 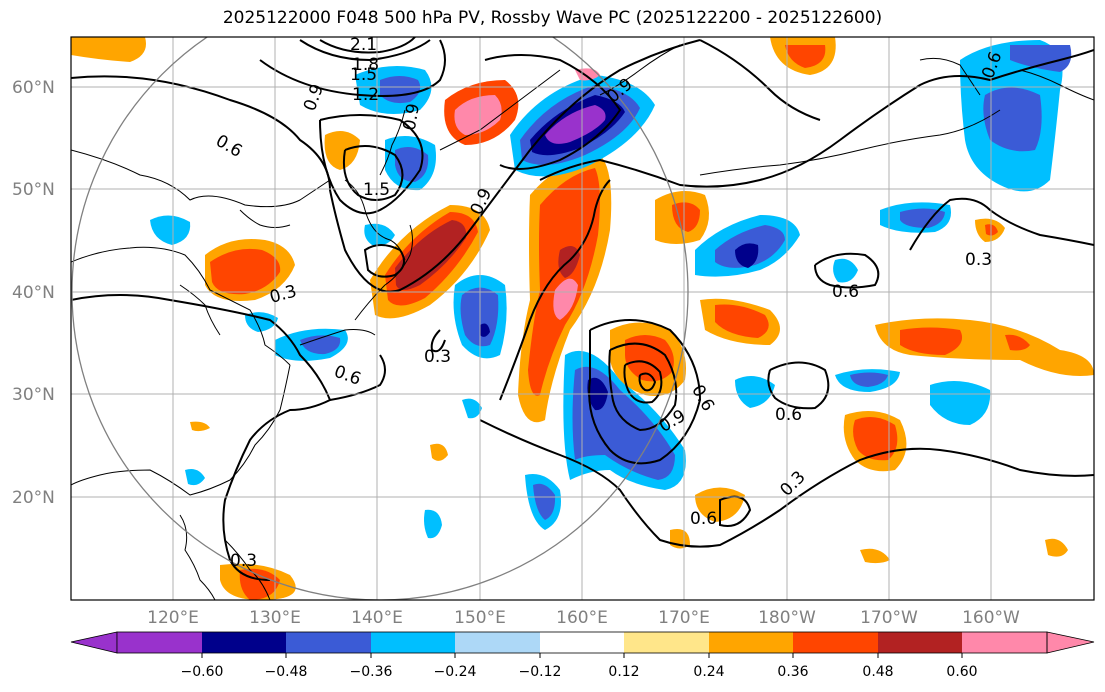 What do you see at coordinates (173, 618) in the screenshot?
I see `lon-label: 120°E` at bounding box center [173, 618].